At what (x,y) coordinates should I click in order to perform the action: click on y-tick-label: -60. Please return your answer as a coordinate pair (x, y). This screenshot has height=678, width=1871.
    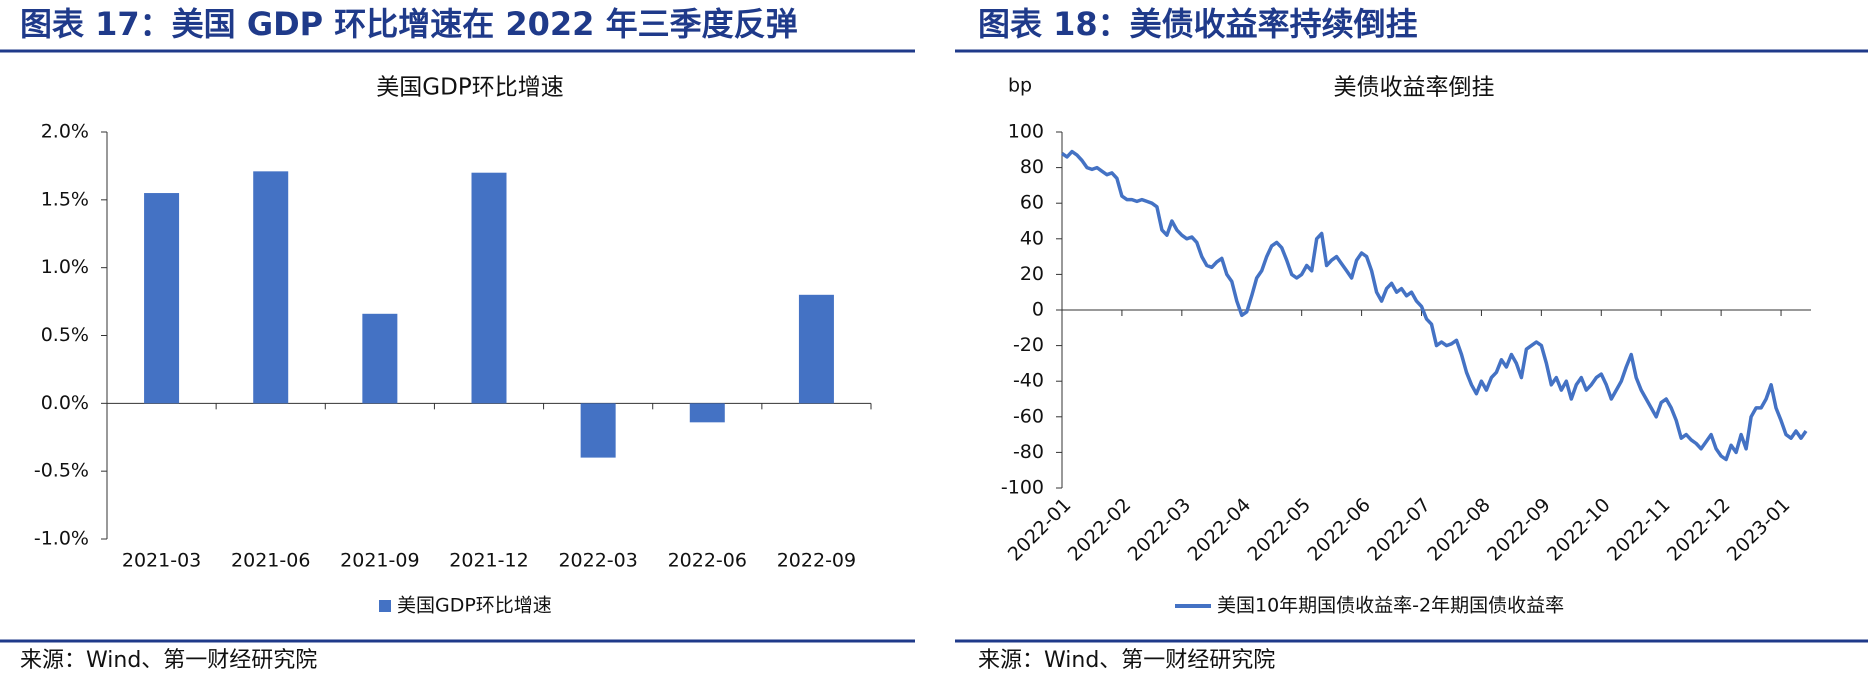
    Looking at the image, I should click on (1028, 416).